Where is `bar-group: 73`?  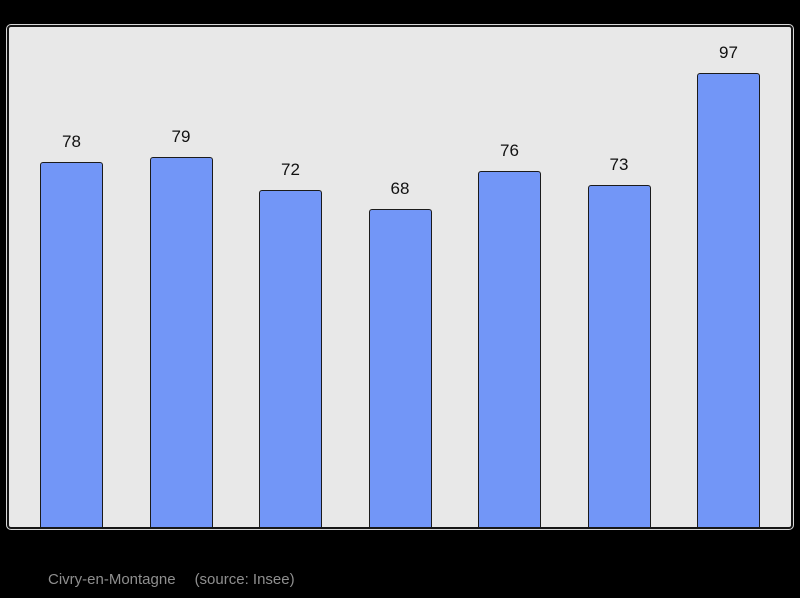
bar-group: 73 is located at coordinates (619, 341).